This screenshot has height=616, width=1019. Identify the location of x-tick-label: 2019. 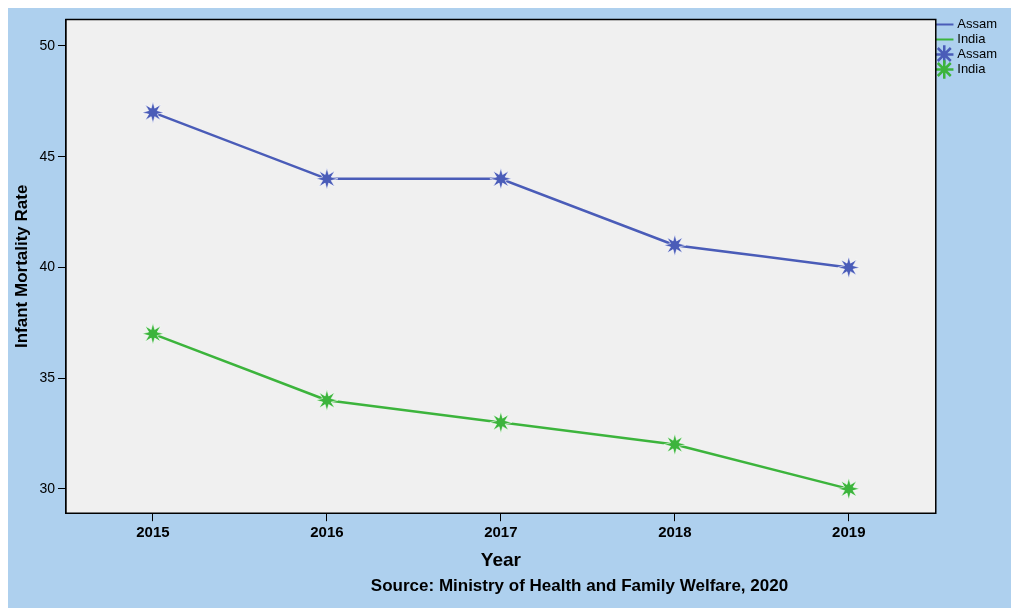
(849, 532).